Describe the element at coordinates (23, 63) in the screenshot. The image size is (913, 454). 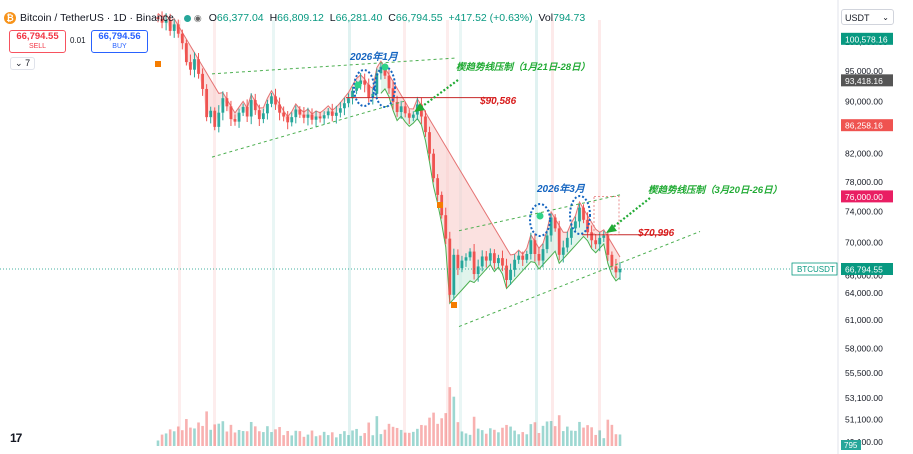
I see `indicators-collapse-button: ⌄ 7` at that location.